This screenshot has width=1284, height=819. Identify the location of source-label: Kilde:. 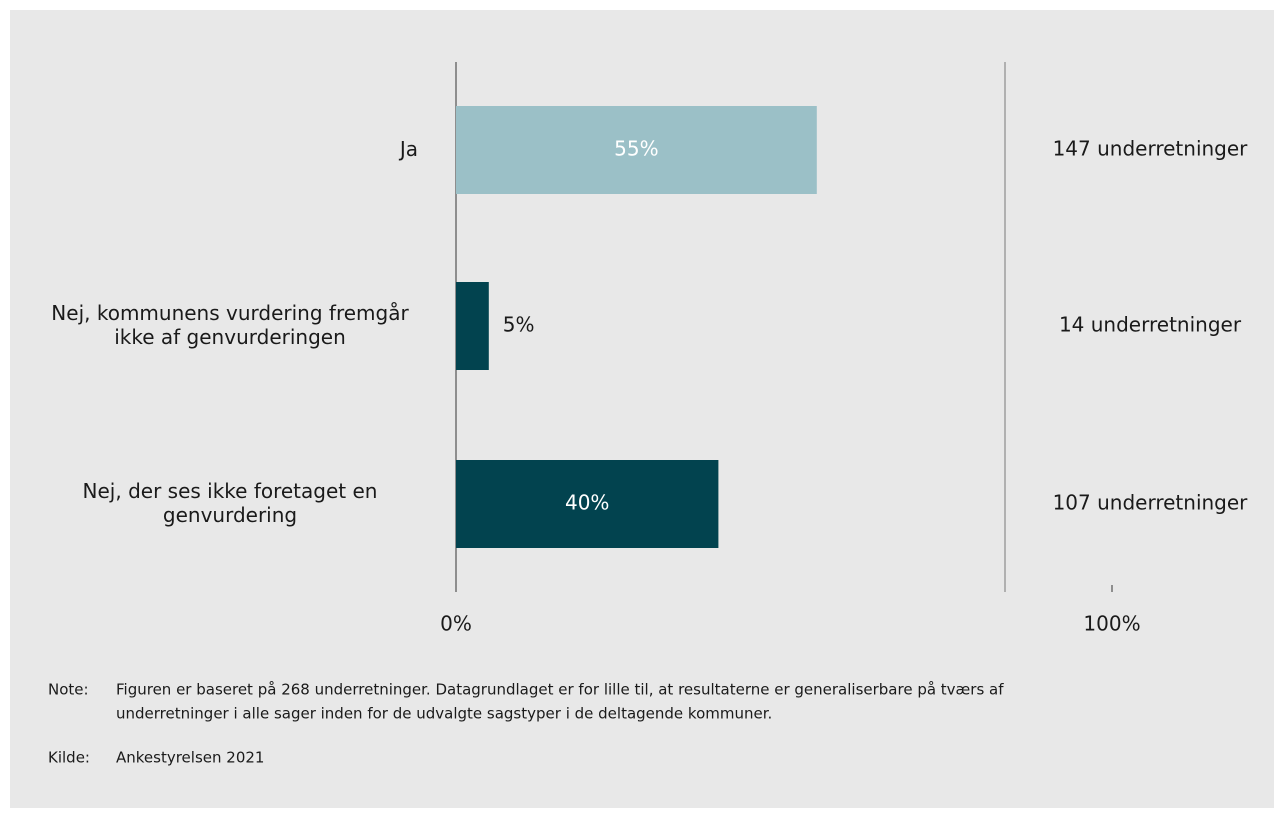
(69, 758).